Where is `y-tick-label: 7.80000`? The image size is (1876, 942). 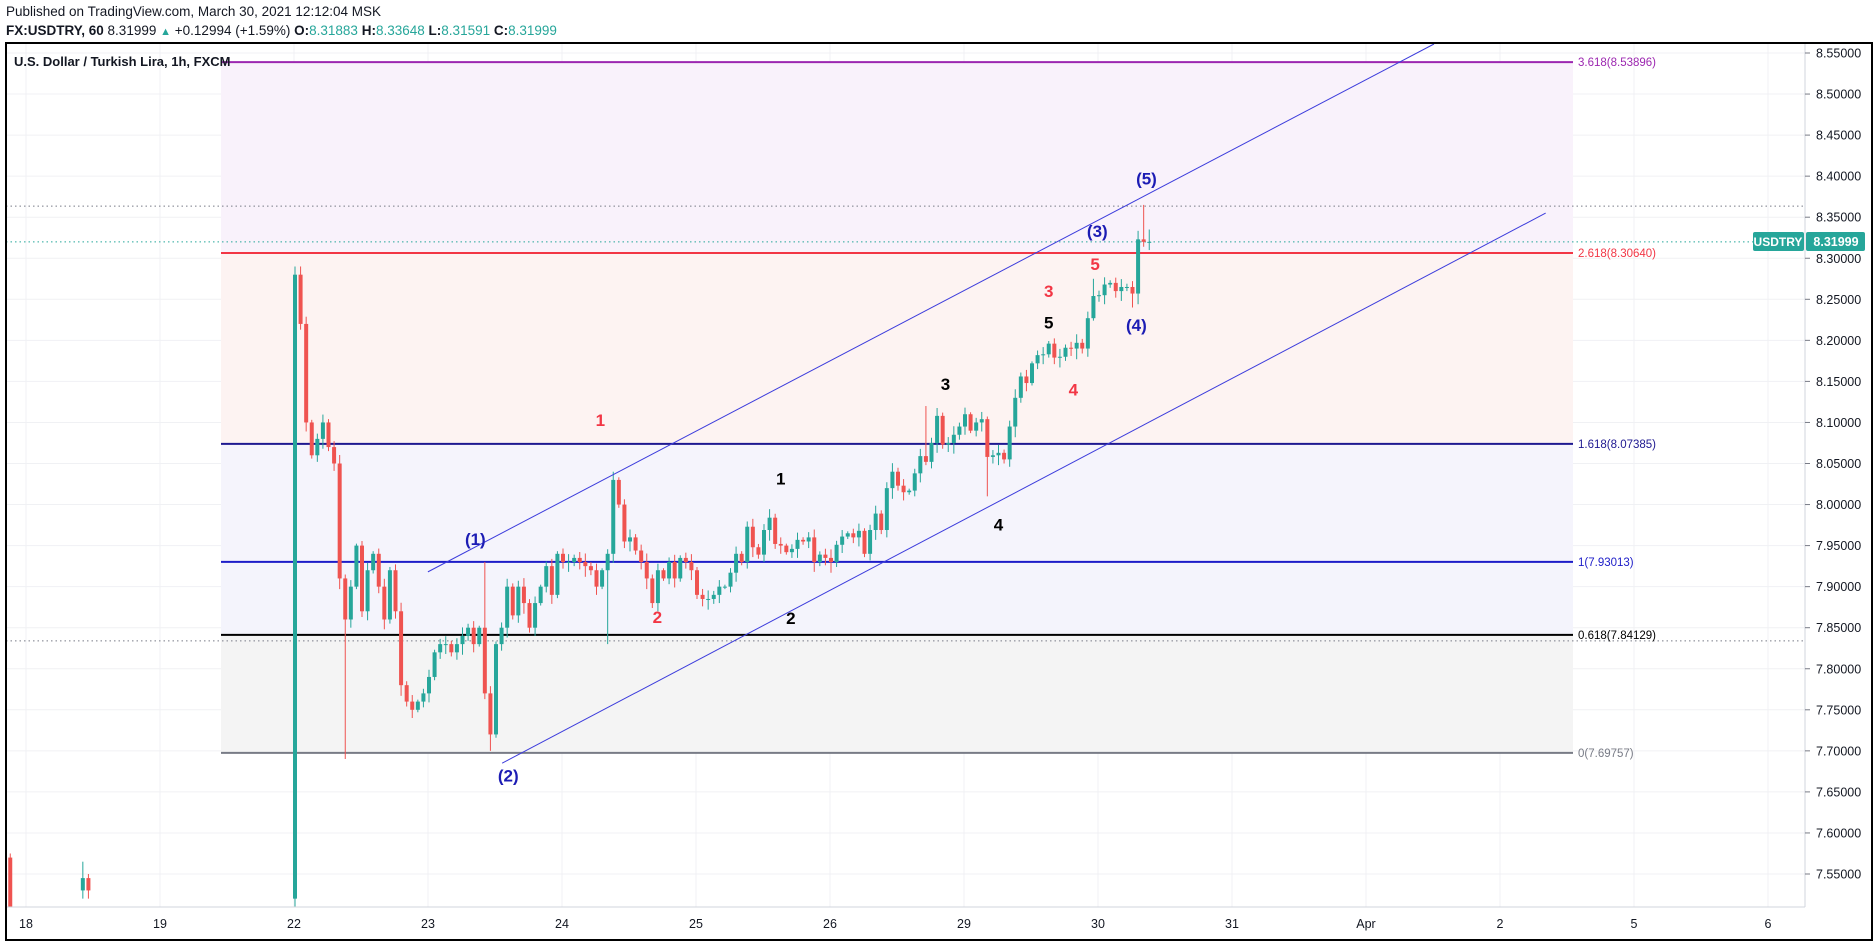 y-tick-label: 7.80000 is located at coordinates (1838, 669).